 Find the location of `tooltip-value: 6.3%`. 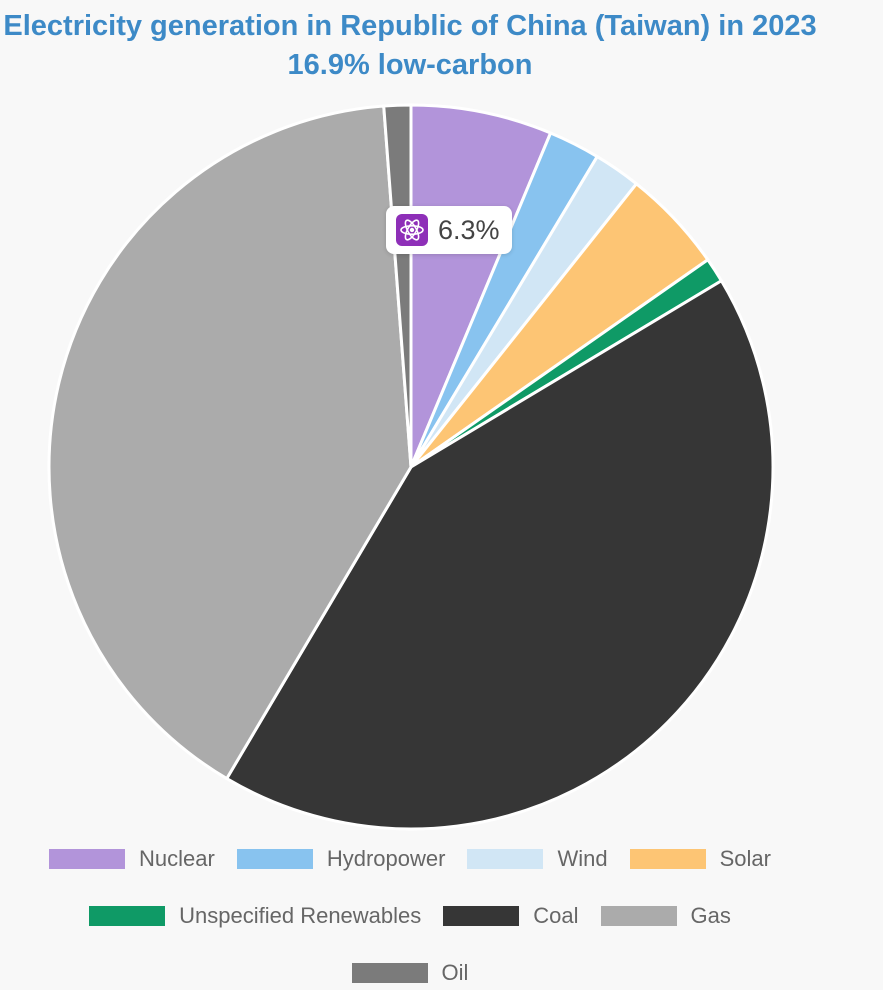

tooltip-value: 6.3% is located at coordinates (469, 229).